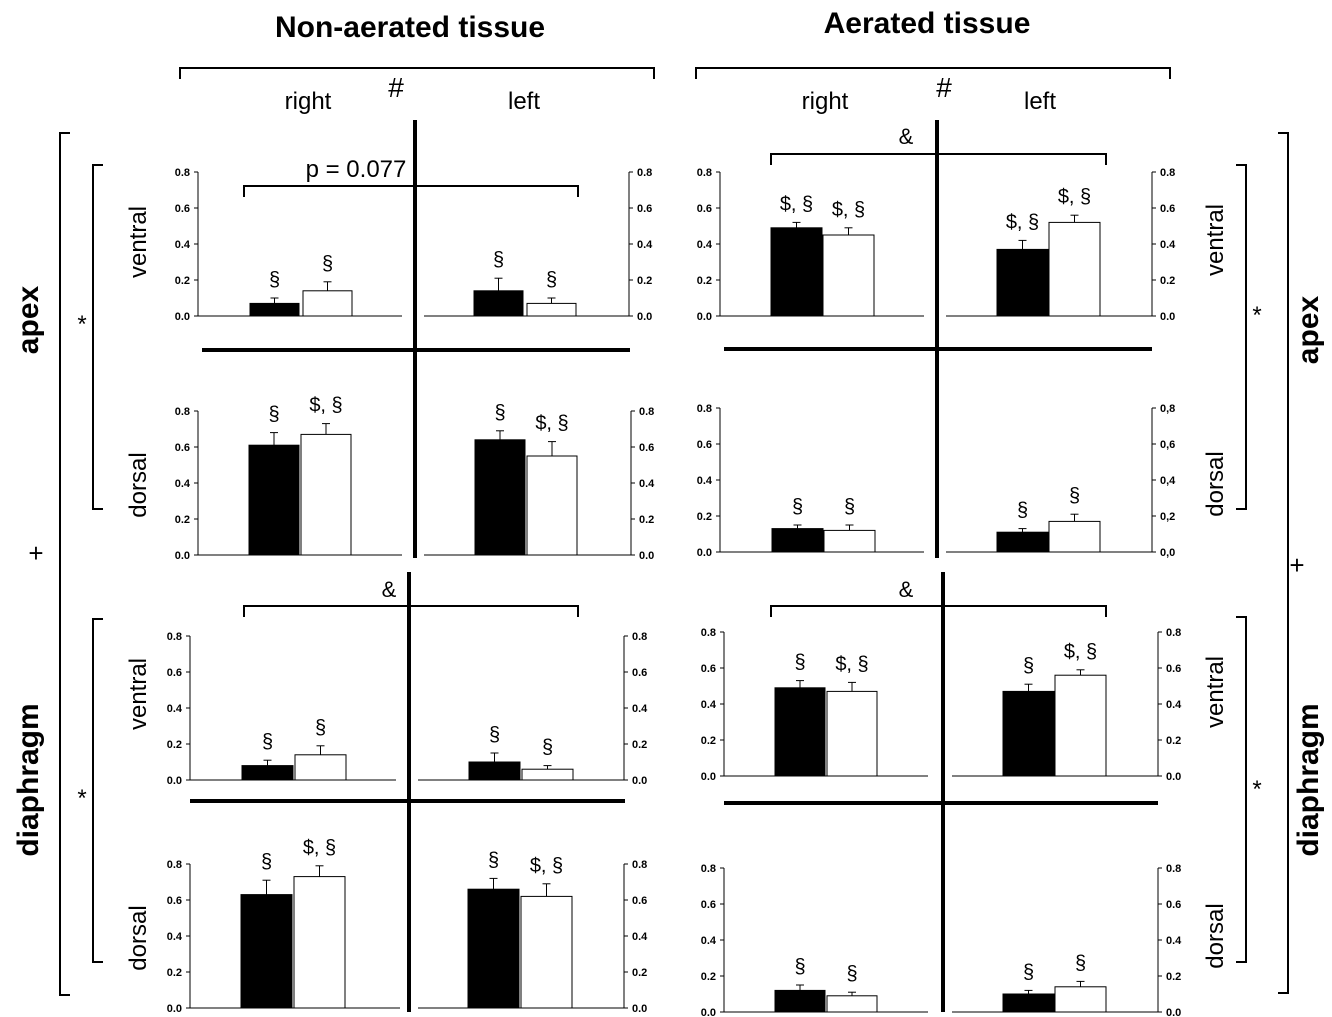  Describe the element at coordinates (825, 101) in the screenshot. I see `label-right-aerated: right` at that location.